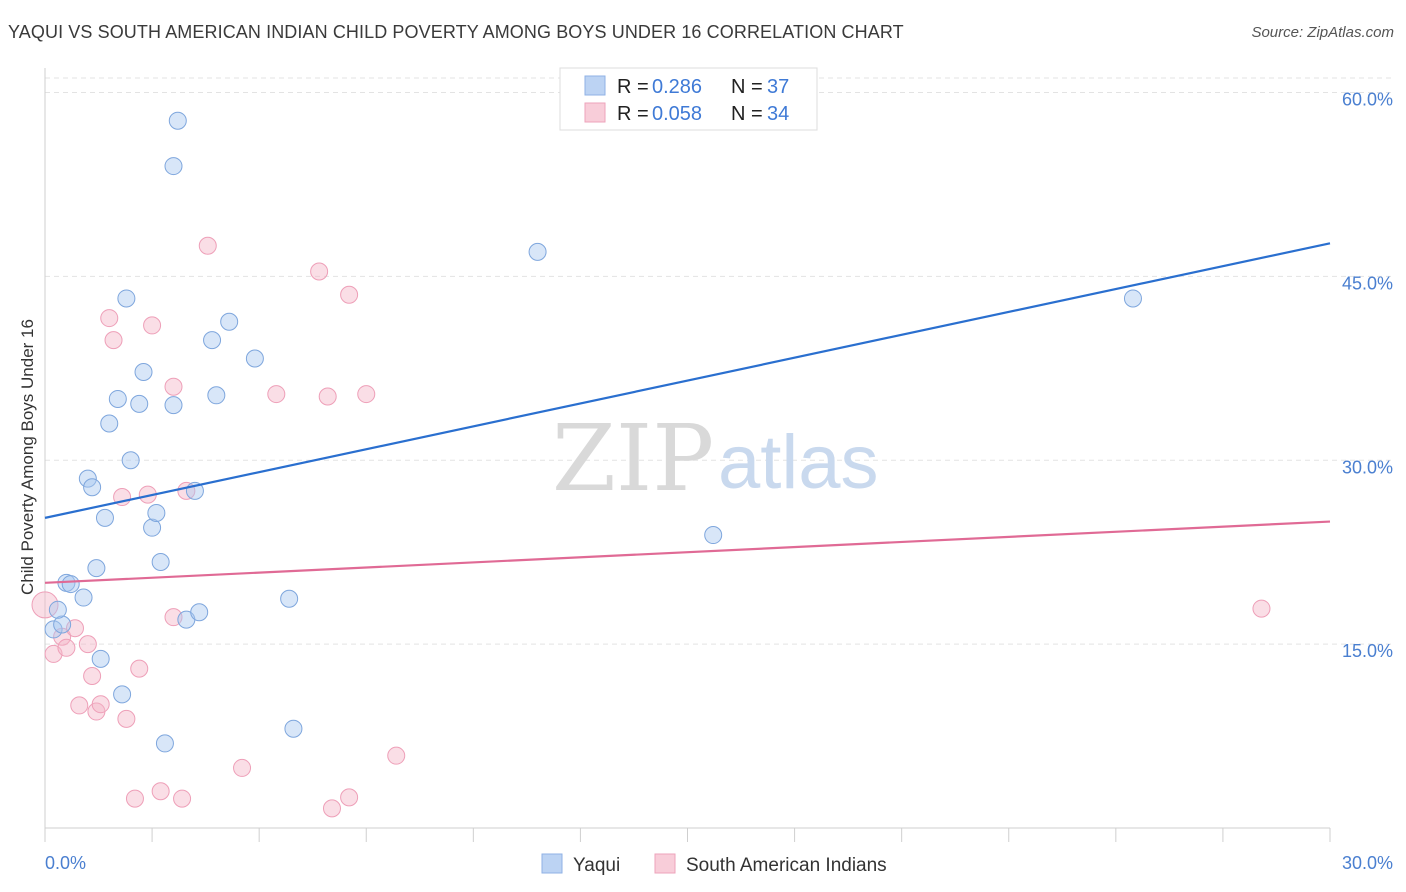  I want to click on x-tick-marks, so click(687, 835).